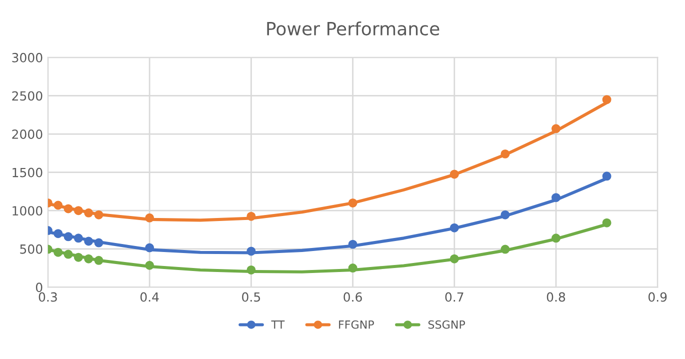  I want to click on chart-title: Power Performance, so click(353, 29).